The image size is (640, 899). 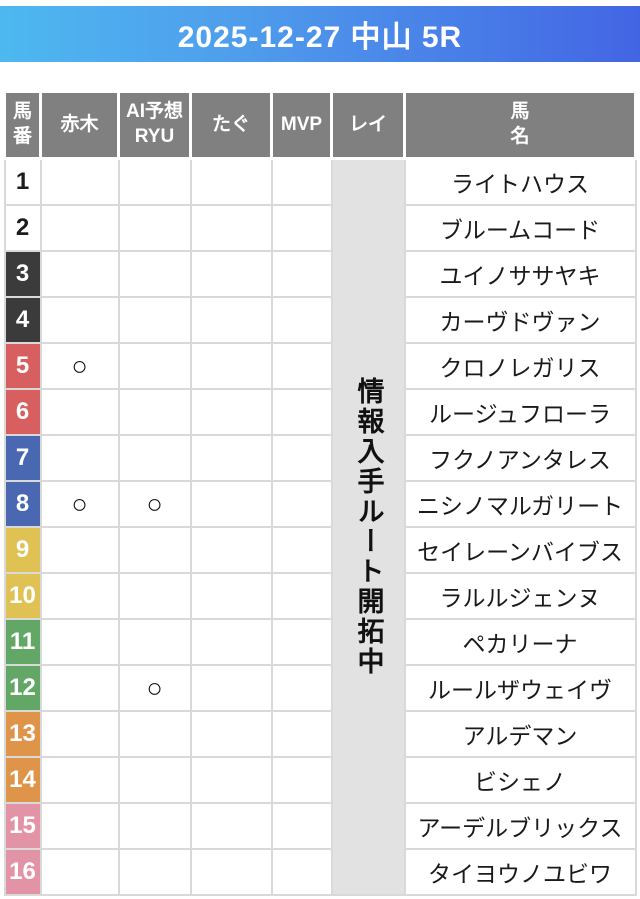 I want to click on table-row: 8 ○ ○ ニシノマルガリート, so click(x=320, y=504).